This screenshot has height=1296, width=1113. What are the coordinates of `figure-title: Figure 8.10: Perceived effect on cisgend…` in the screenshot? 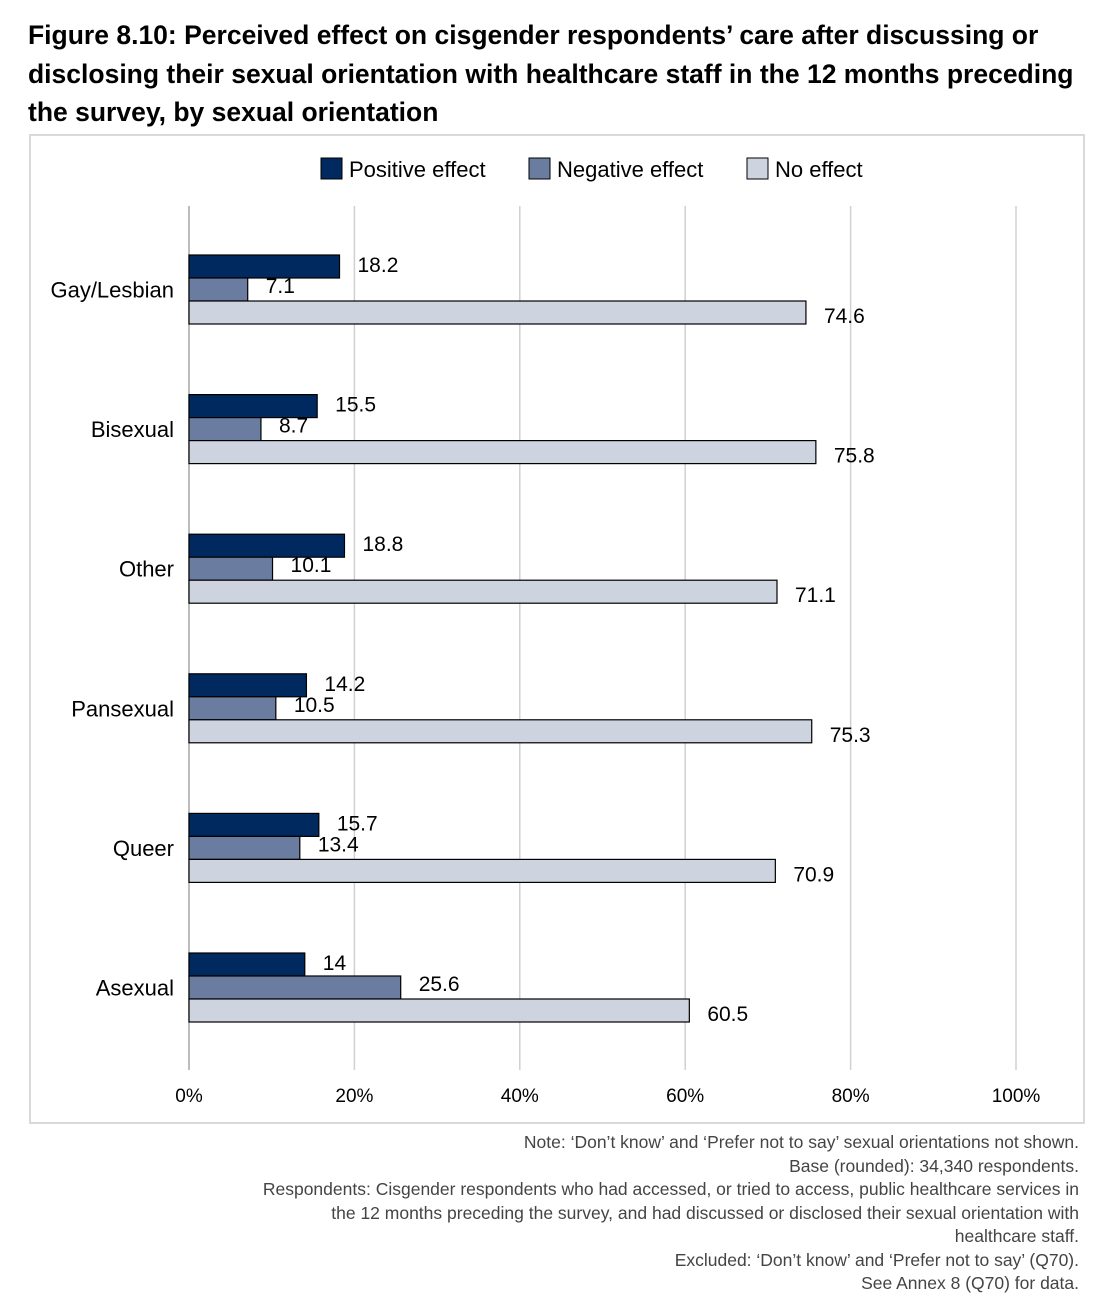 It's located at (551, 73).